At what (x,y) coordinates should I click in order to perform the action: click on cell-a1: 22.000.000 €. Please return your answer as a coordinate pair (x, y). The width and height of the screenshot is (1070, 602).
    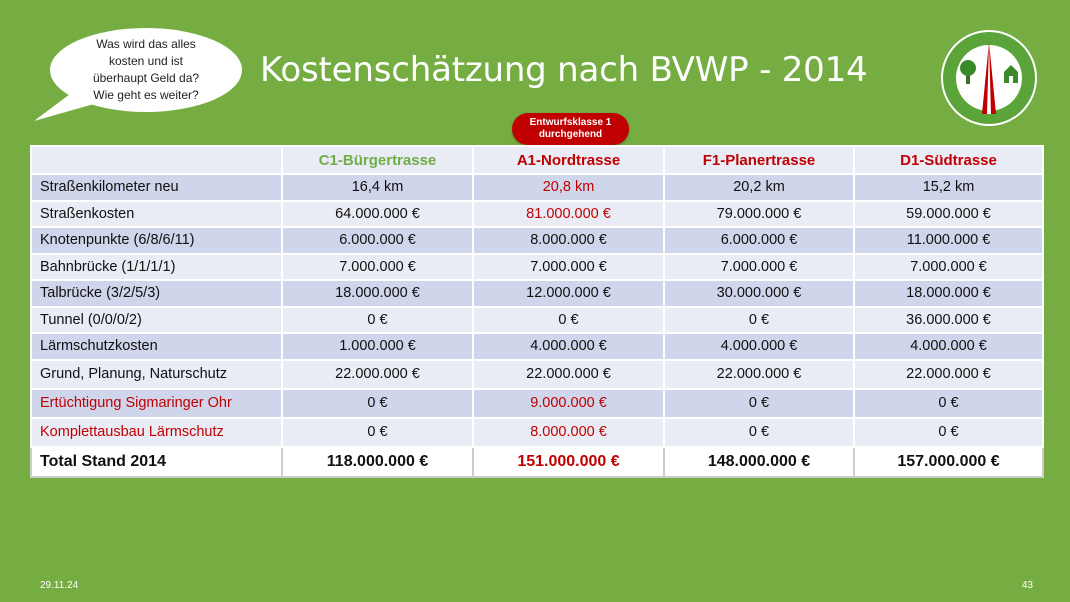
    Looking at the image, I should click on (568, 374).